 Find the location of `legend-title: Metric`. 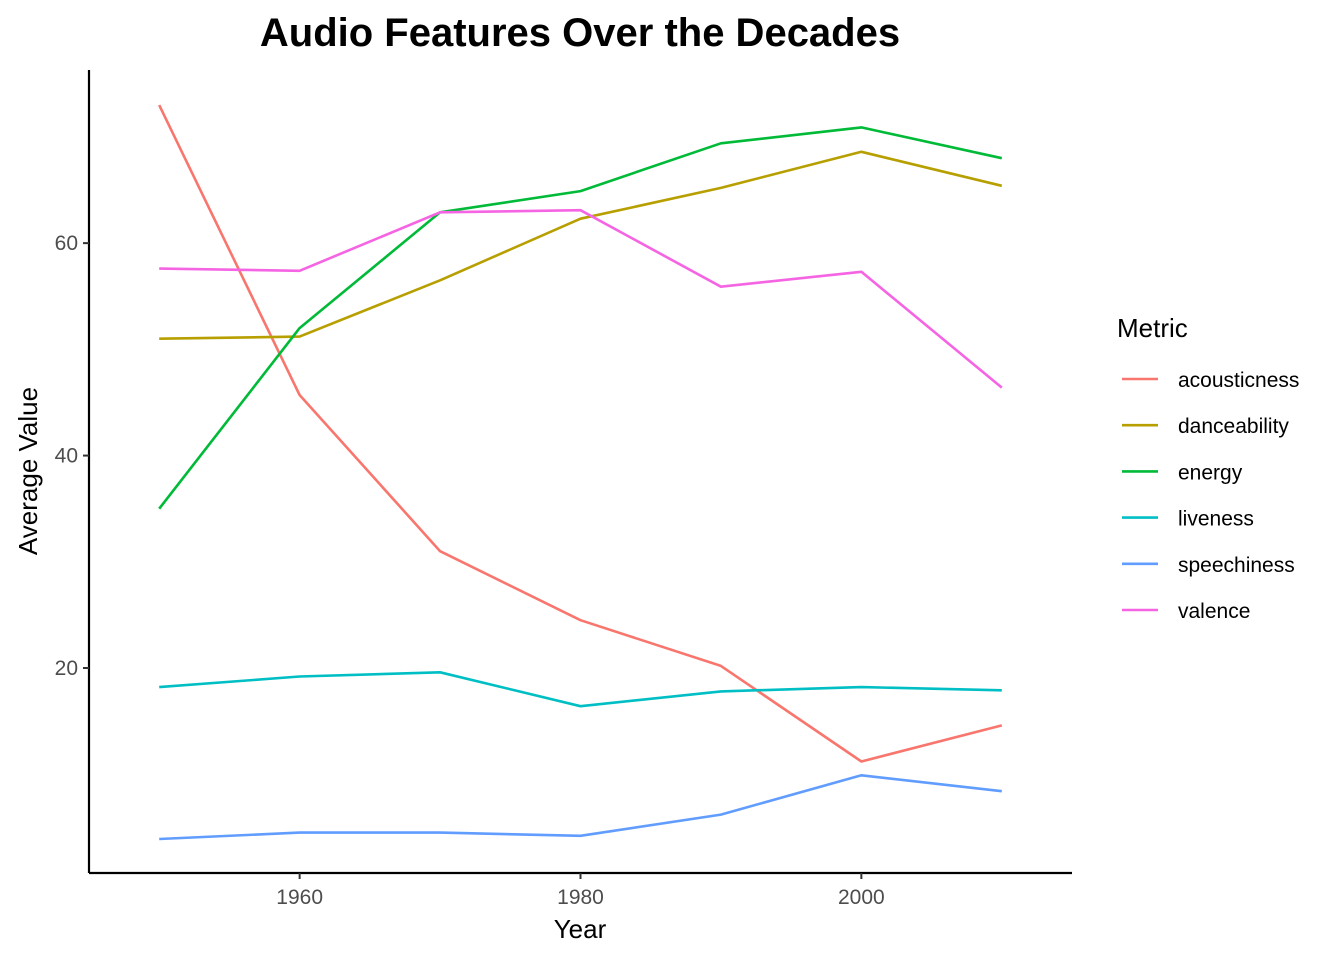

legend-title: Metric is located at coordinates (1152, 328).